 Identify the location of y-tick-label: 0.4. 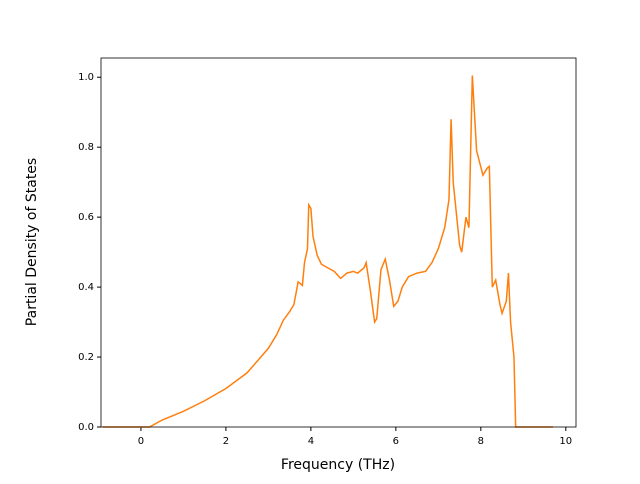
(86, 287).